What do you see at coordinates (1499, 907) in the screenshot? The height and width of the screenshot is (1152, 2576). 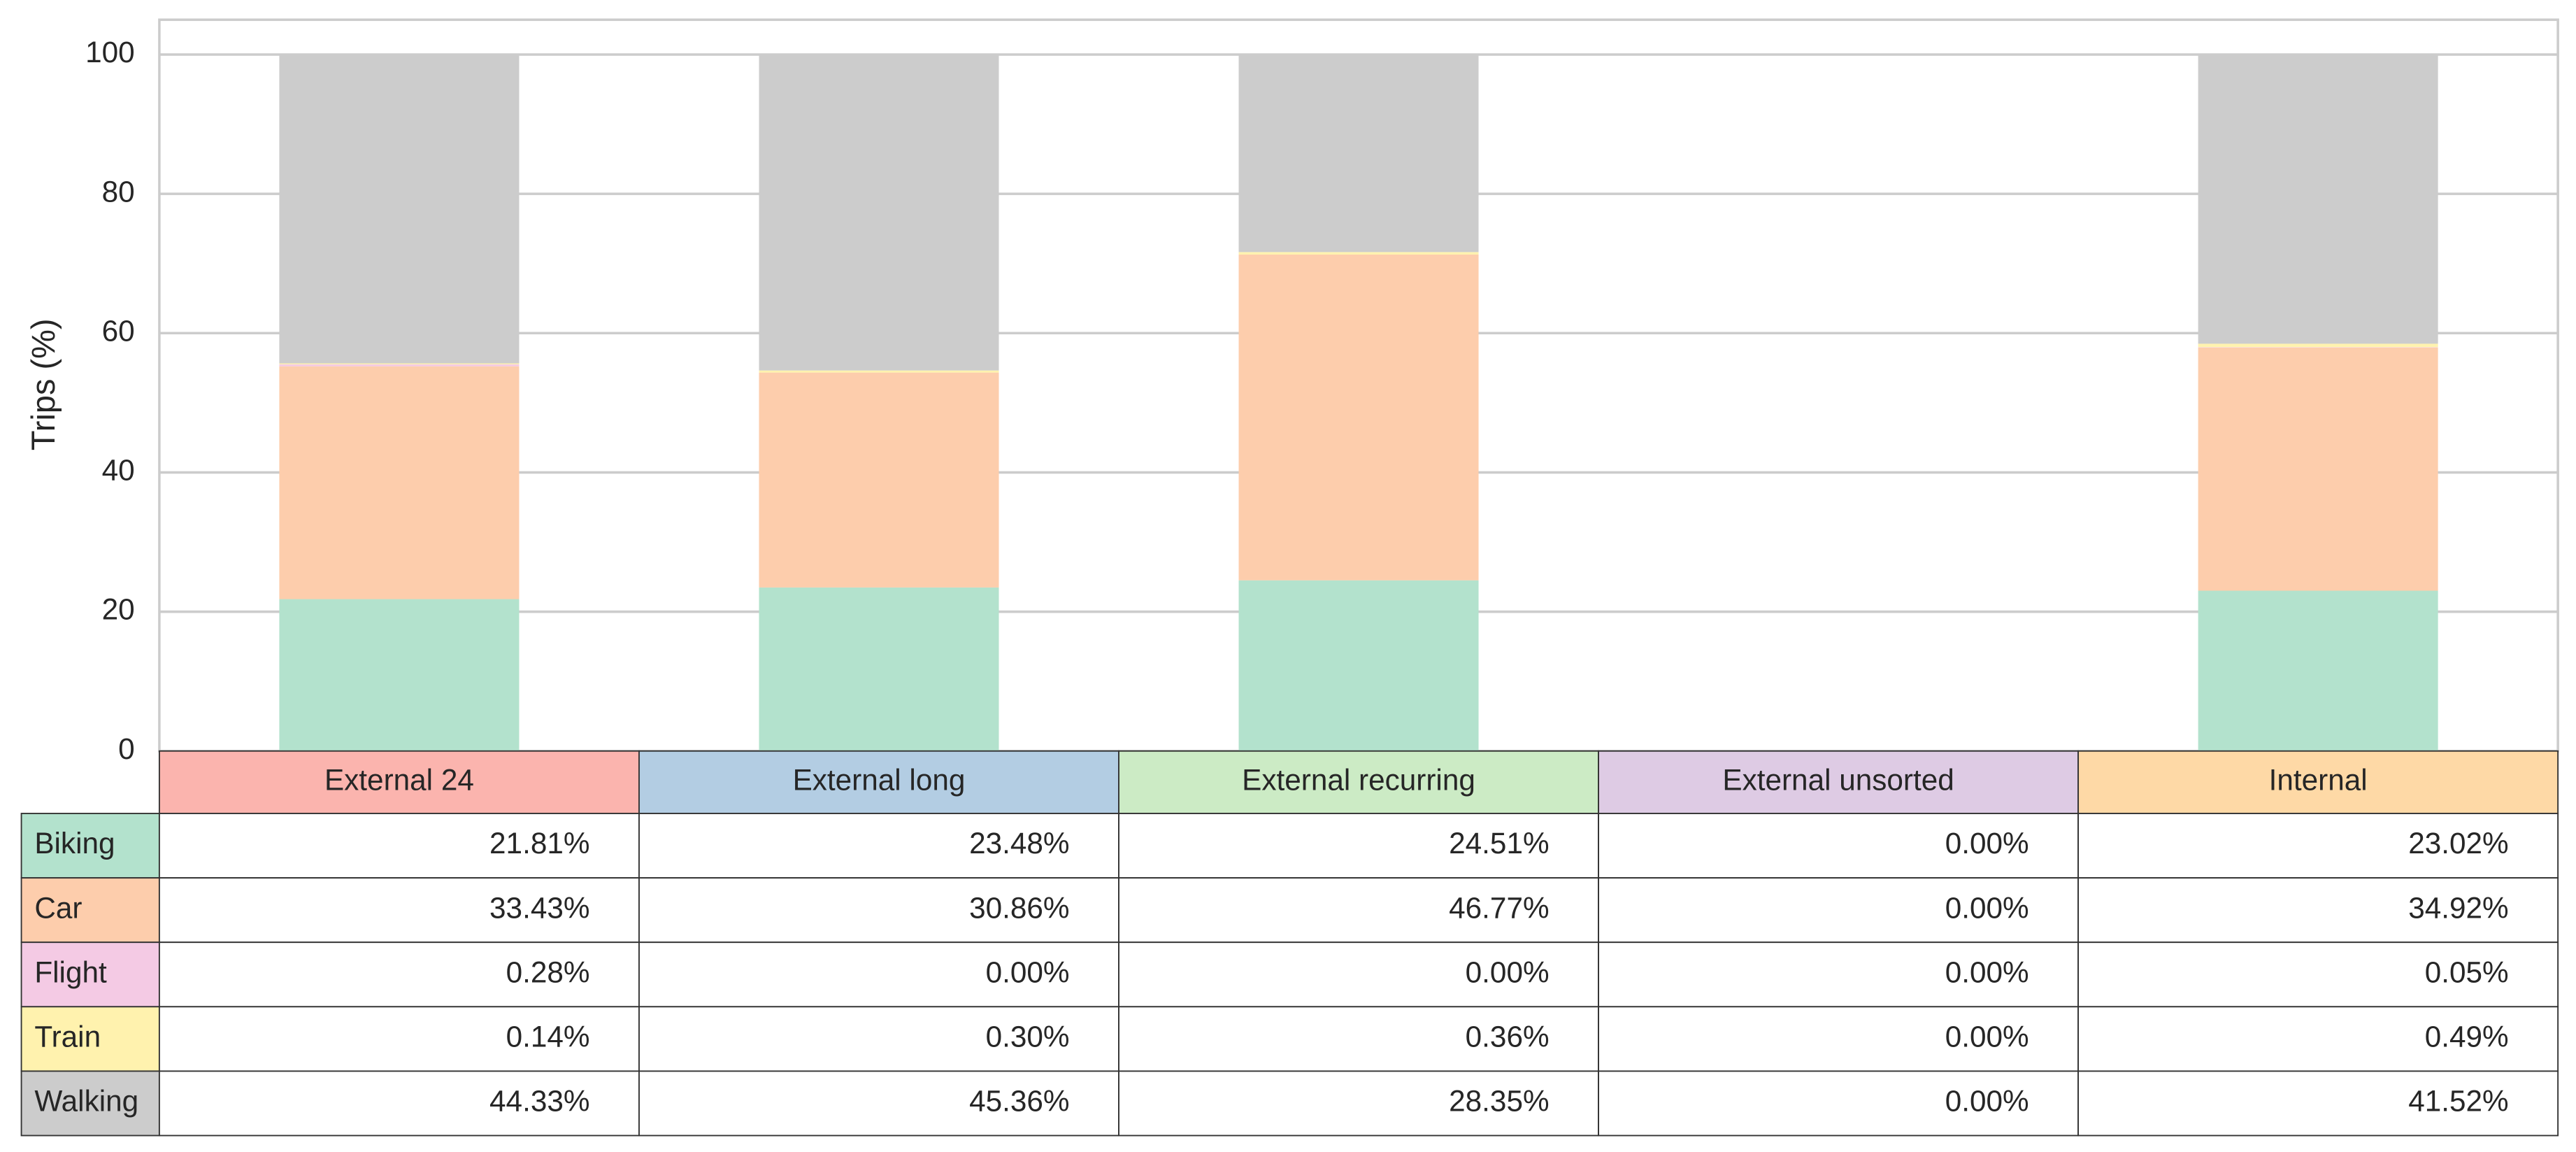 I see `table-value: 46.77%` at bounding box center [1499, 907].